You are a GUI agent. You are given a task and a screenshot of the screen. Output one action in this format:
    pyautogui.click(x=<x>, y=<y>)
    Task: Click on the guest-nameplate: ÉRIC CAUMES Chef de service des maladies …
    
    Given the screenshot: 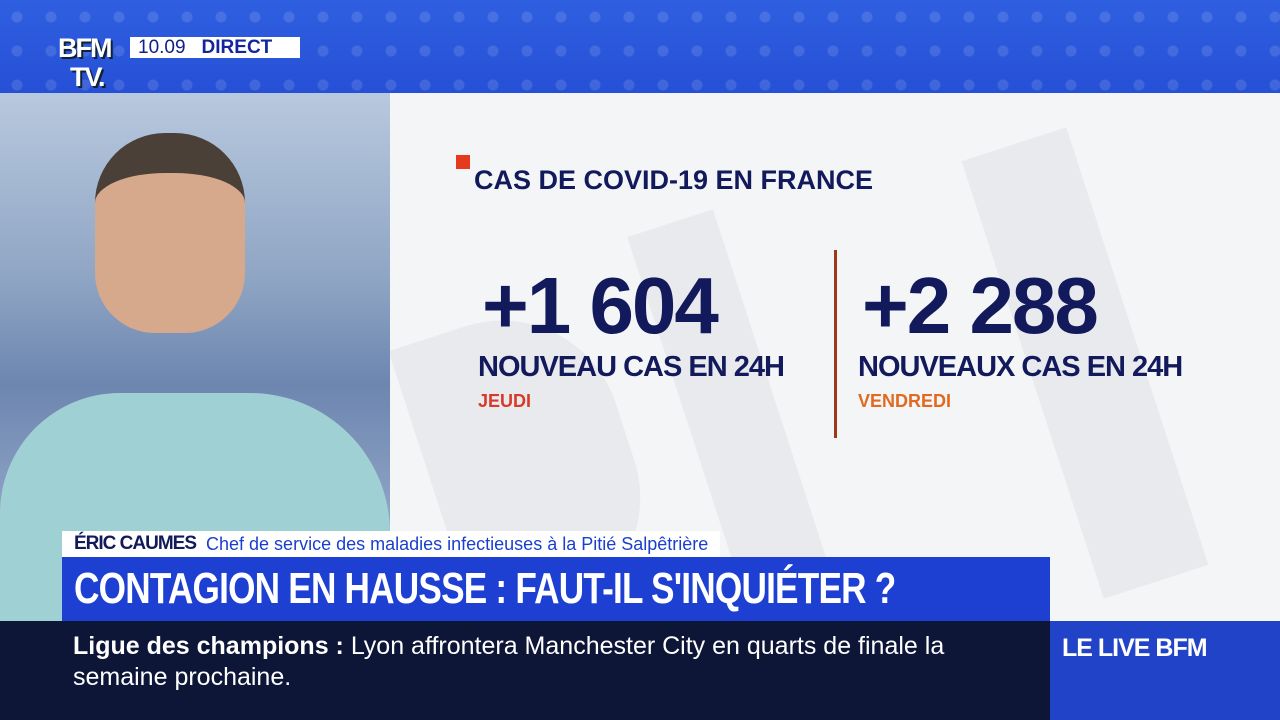 What is the action you would take?
    pyautogui.click(x=391, y=544)
    